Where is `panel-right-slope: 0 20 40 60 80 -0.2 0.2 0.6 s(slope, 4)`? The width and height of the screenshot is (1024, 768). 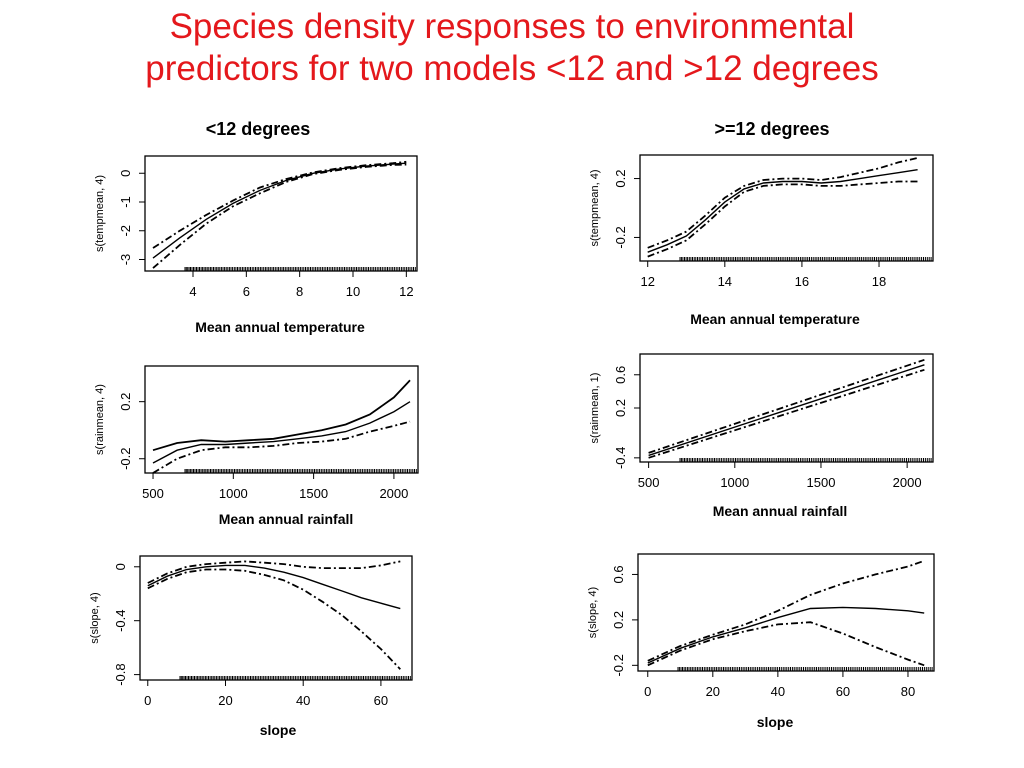 panel-right-slope: 0 20 40 60 80 -0.2 0.2 0.6 s(slope, 4) is located at coordinates (761, 626).